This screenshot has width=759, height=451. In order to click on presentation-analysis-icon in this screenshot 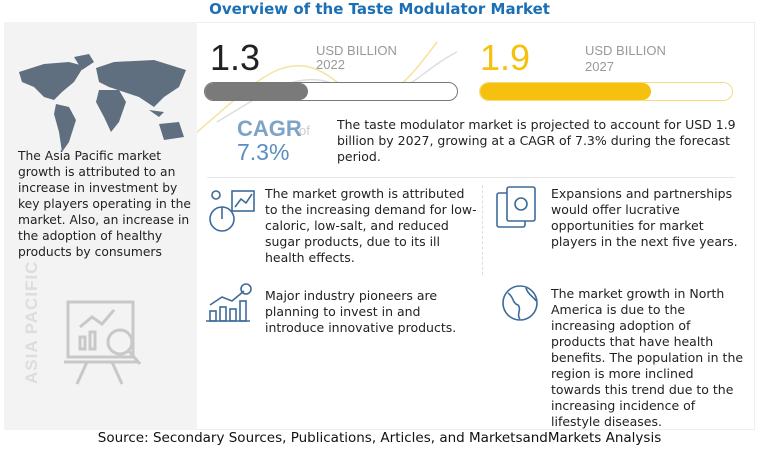, I will do `click(103, 342)`.